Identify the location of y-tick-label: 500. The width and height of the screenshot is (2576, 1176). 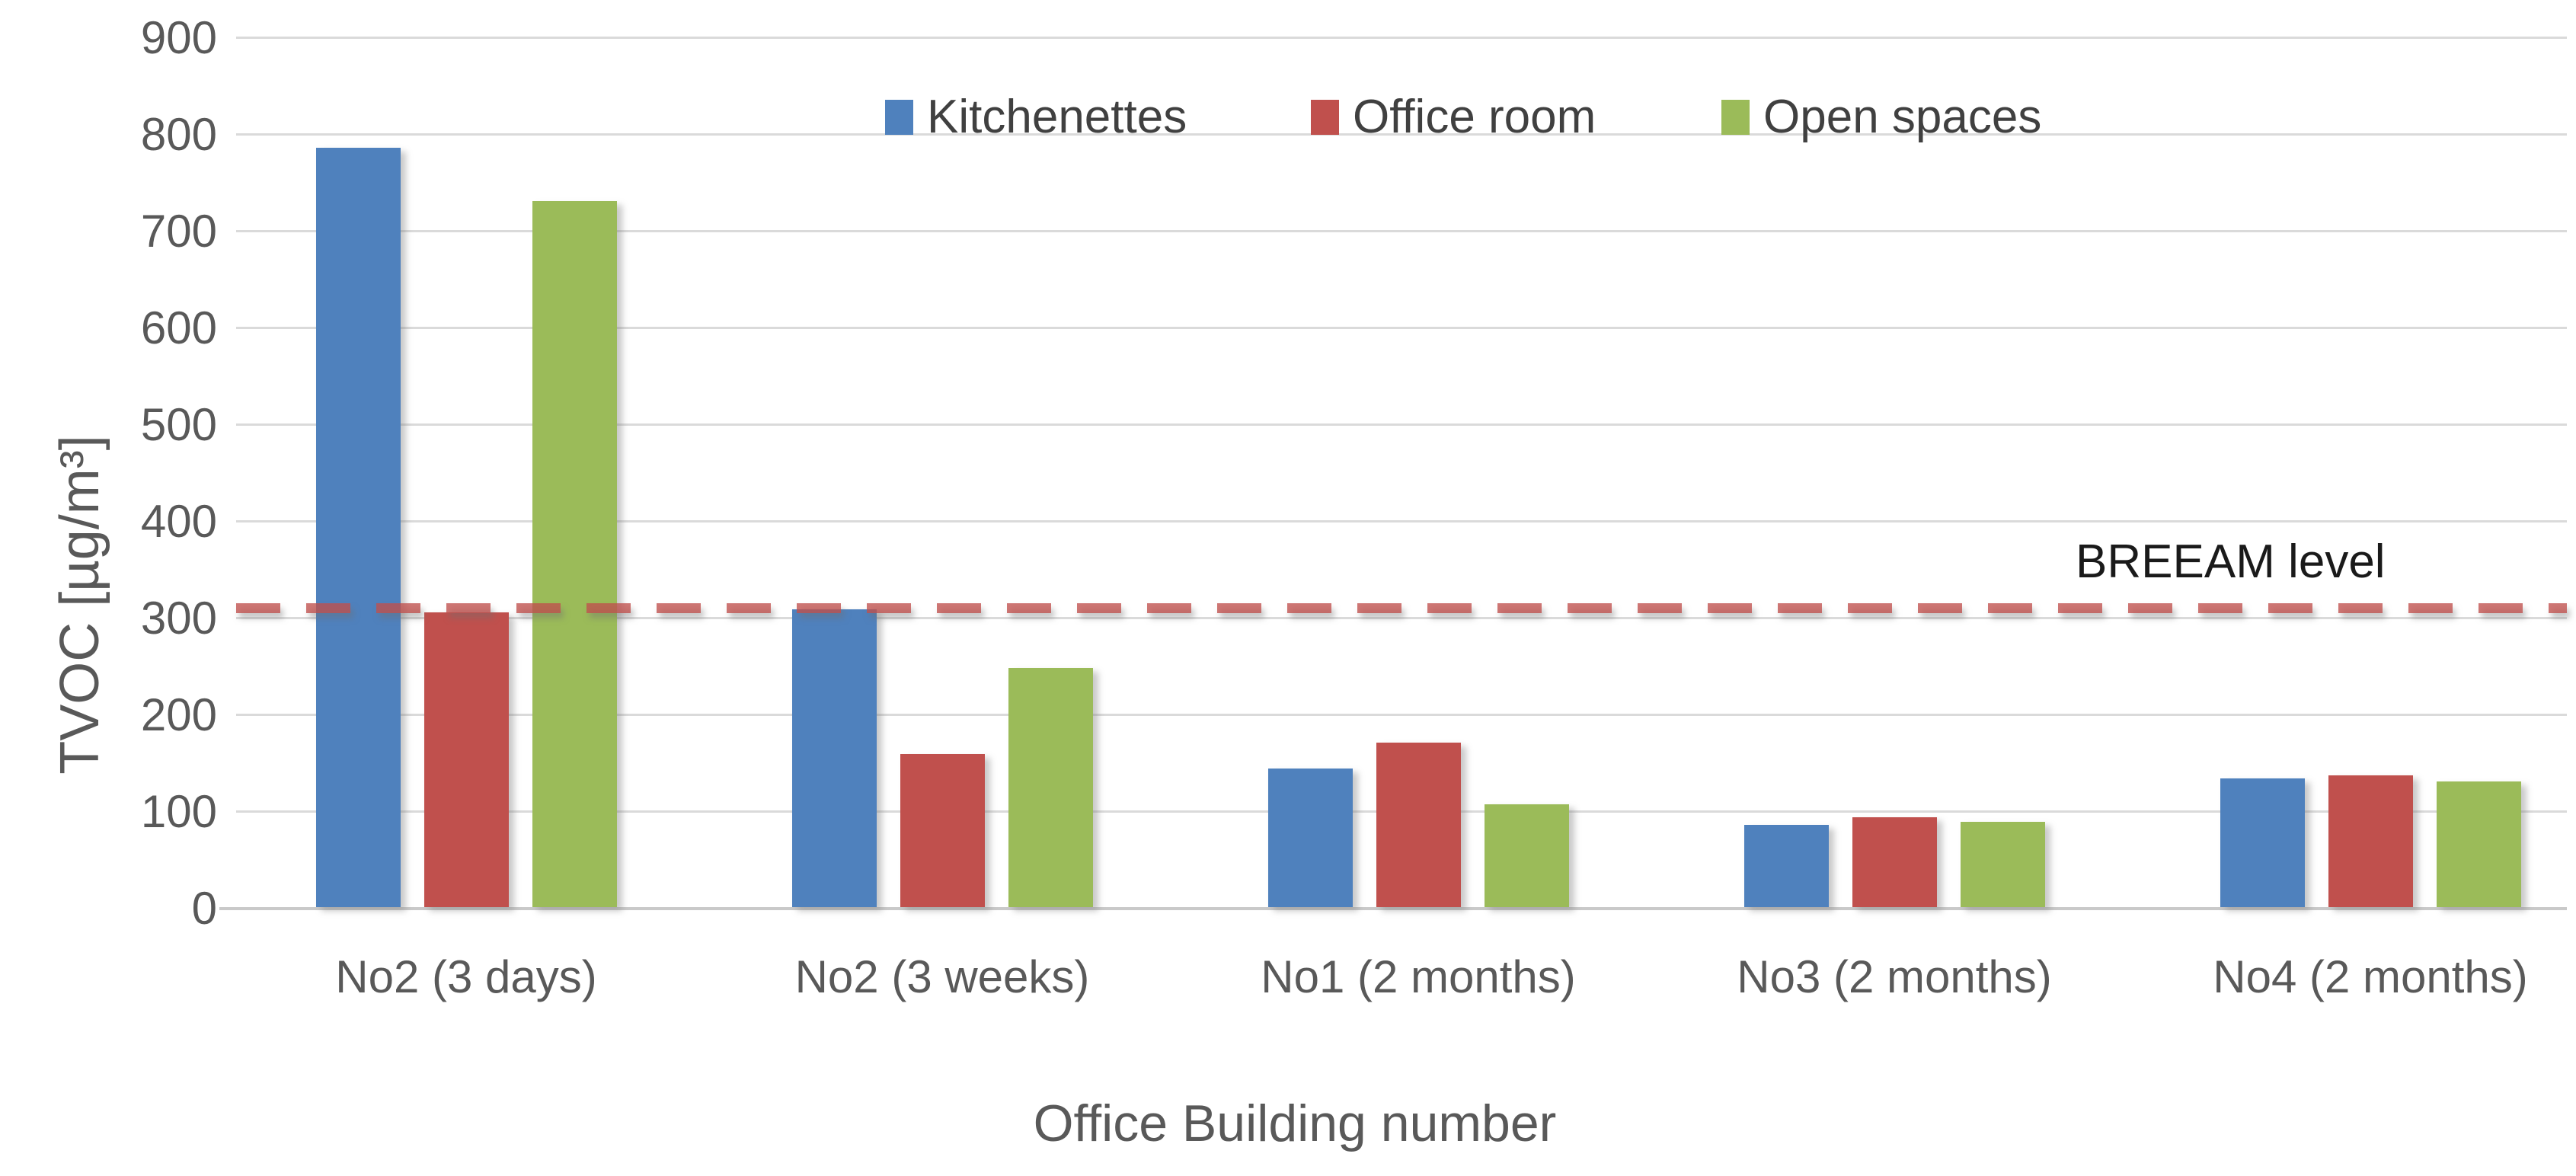
(178, 424).